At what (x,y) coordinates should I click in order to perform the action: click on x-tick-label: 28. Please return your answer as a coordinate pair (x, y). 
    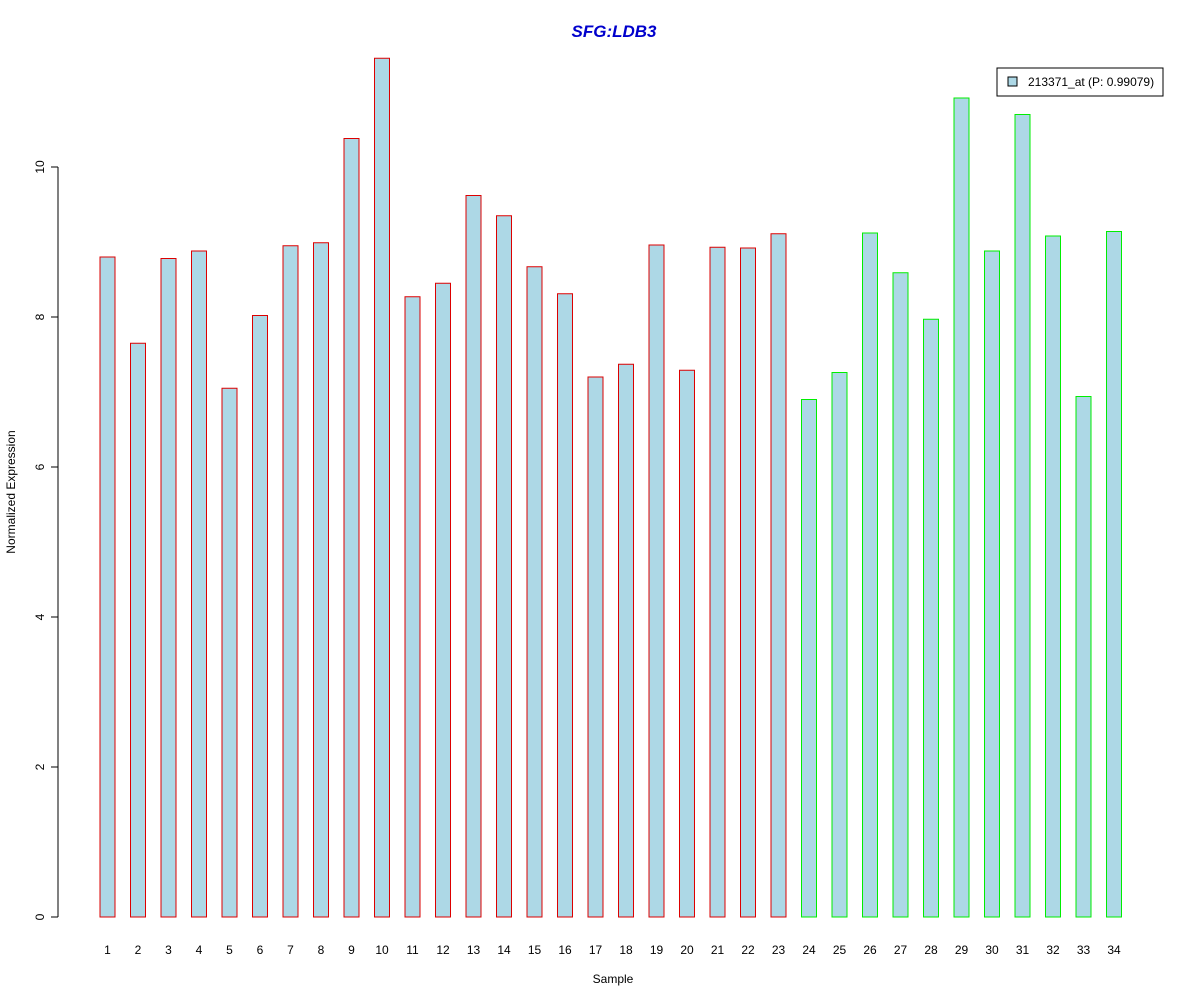
    Looking at the image, I should click on (931, 950).